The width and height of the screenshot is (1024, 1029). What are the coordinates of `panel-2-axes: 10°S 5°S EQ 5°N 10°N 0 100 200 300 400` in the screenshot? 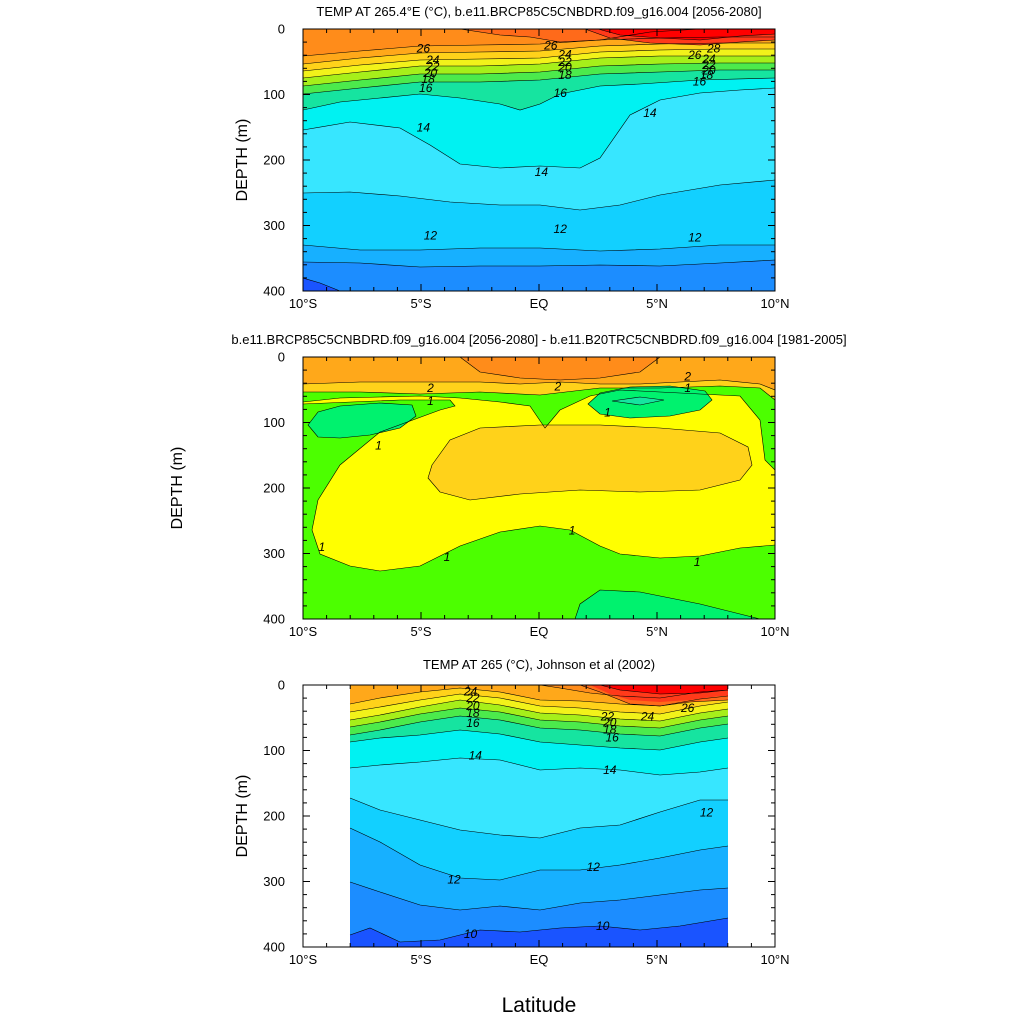 It's located at (526, 495).